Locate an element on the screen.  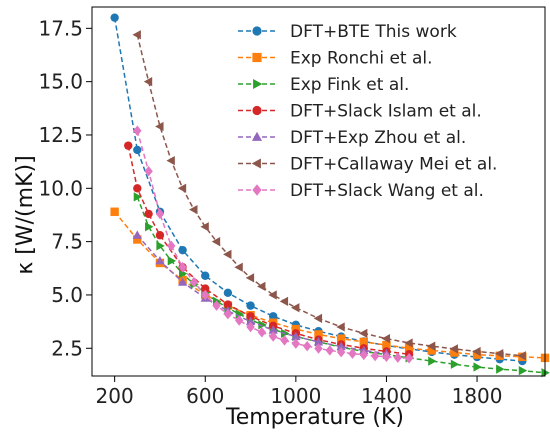
x-tick-label: 600 is located at coordinates (205, 396).